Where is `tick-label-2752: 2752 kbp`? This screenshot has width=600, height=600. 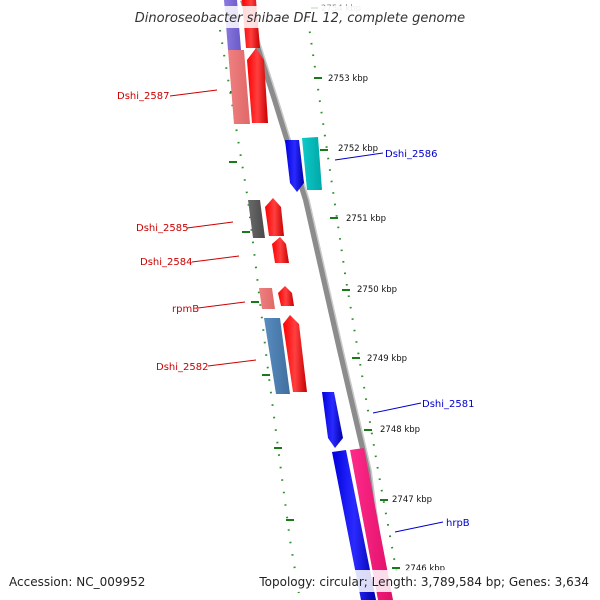 tick-label-2752: 2752 kbp is located at coordinates (358, 149).